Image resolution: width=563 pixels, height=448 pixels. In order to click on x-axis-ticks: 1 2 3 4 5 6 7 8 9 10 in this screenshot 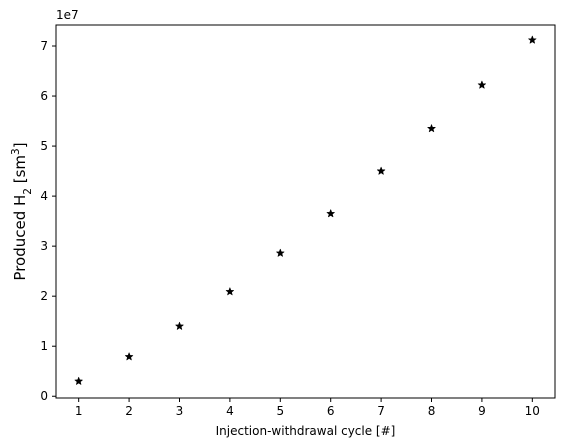, I will do `click(307, 408)`.